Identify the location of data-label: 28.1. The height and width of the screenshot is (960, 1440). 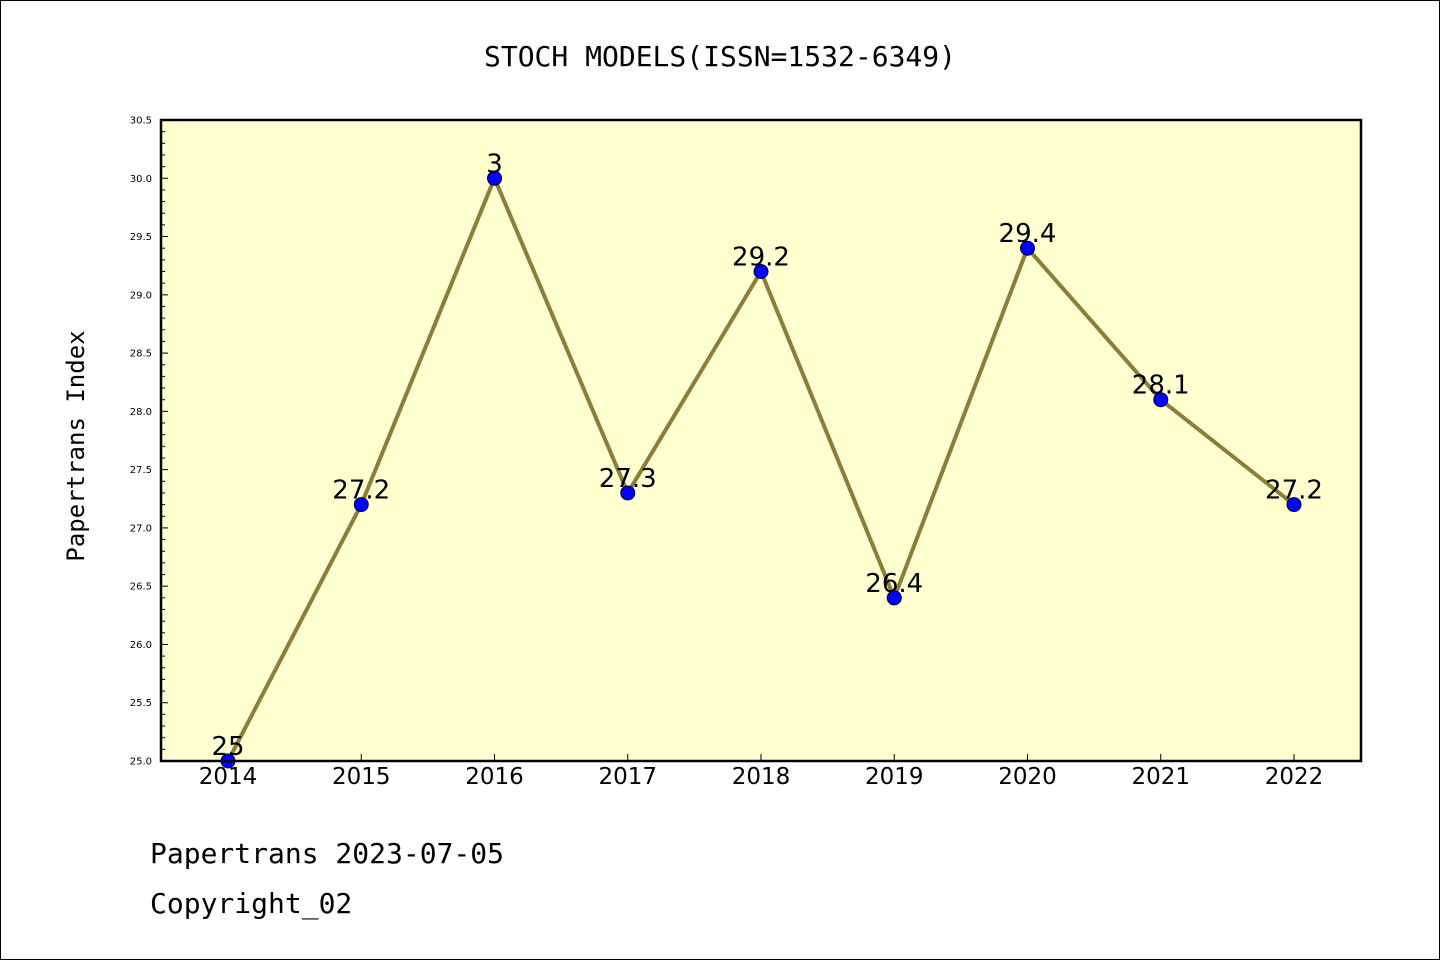
(1161, 386).